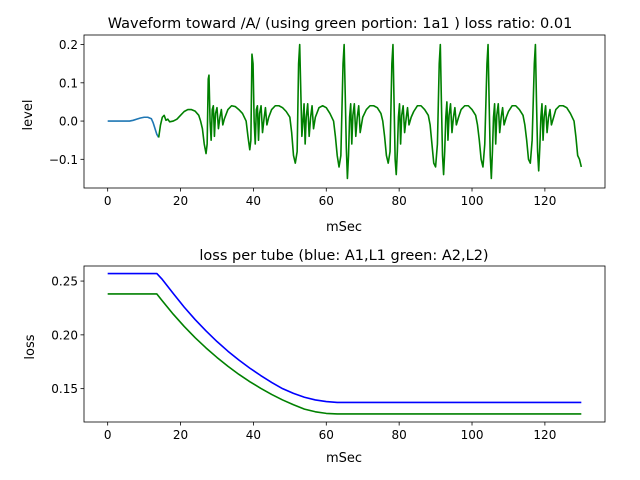 The width and height of the screenshot is (640, 480). Describe the element at coordinates (63, 160) in the screenshot. I see `y-tick-label: −0.1` at that location.